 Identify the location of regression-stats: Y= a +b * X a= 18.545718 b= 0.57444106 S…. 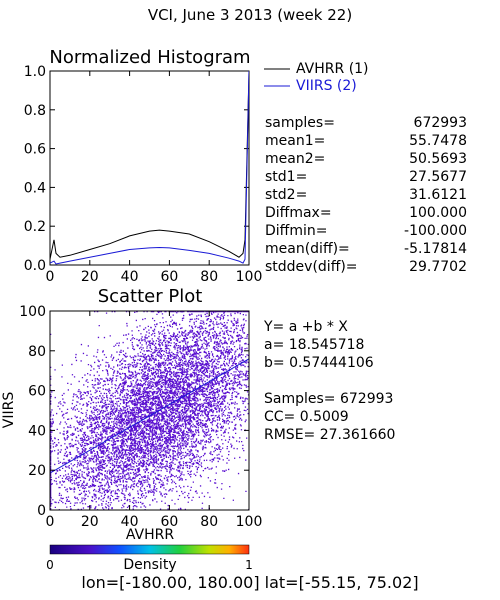
(329, 381).